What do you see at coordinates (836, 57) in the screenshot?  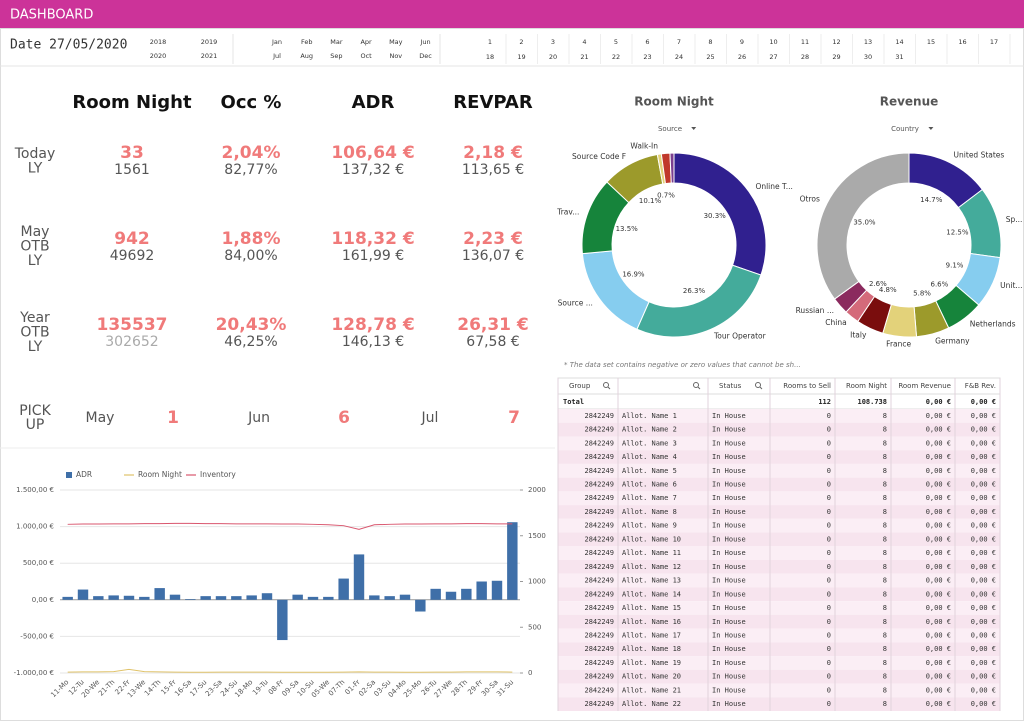 I see `day-filter: 29` at bounding box center [836, 57].